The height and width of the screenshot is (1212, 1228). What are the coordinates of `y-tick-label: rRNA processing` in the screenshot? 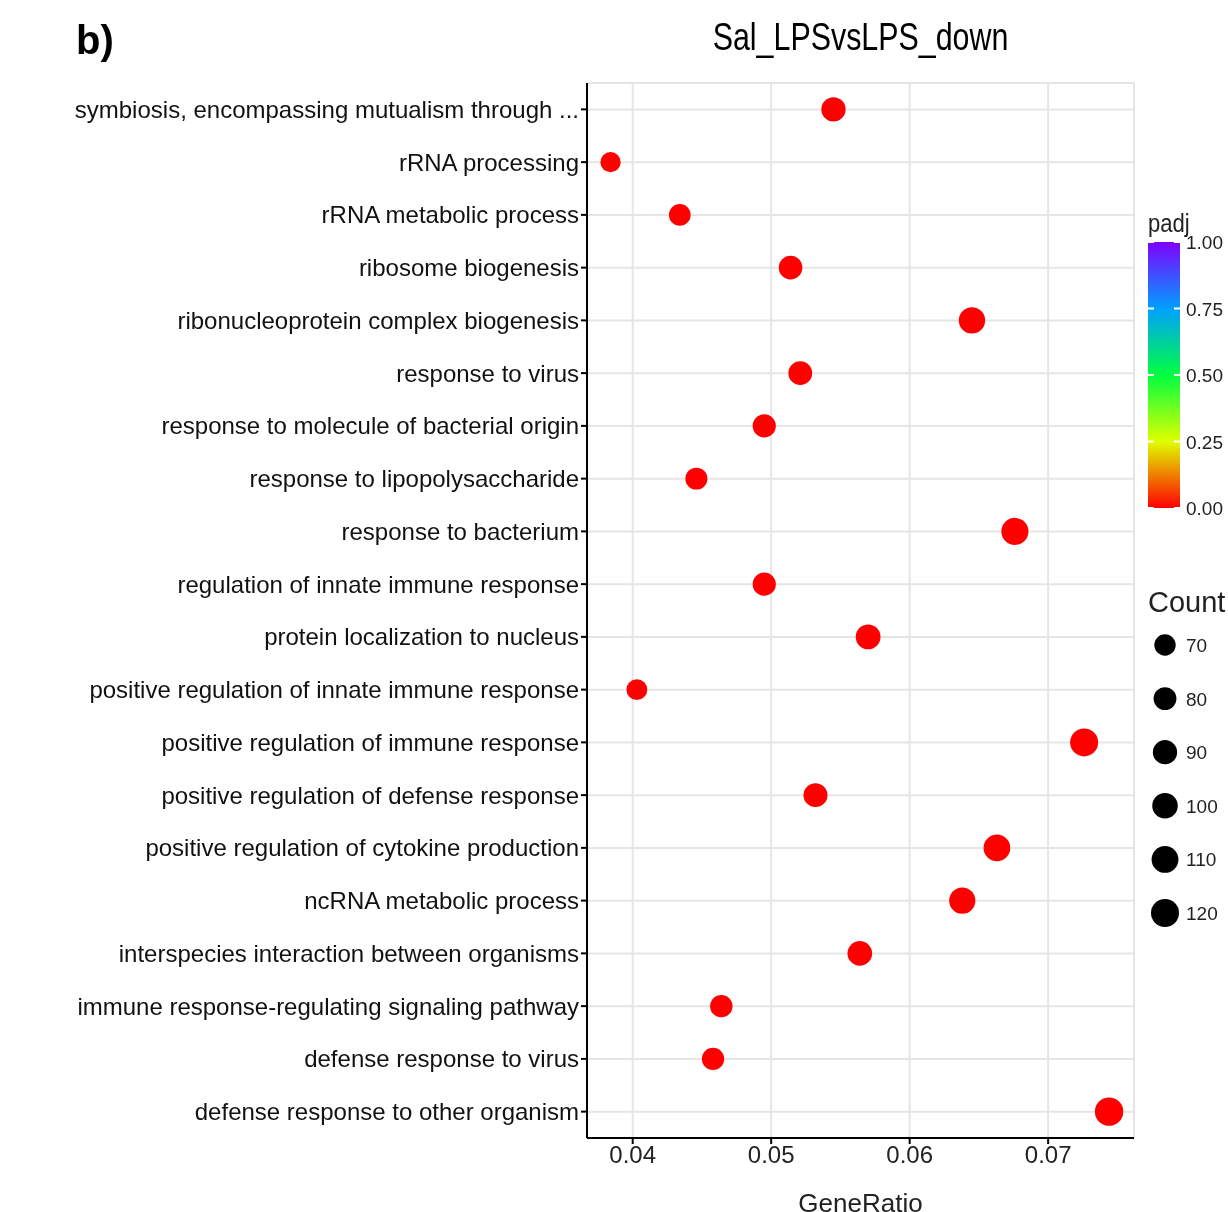 It's located at (488, 162).